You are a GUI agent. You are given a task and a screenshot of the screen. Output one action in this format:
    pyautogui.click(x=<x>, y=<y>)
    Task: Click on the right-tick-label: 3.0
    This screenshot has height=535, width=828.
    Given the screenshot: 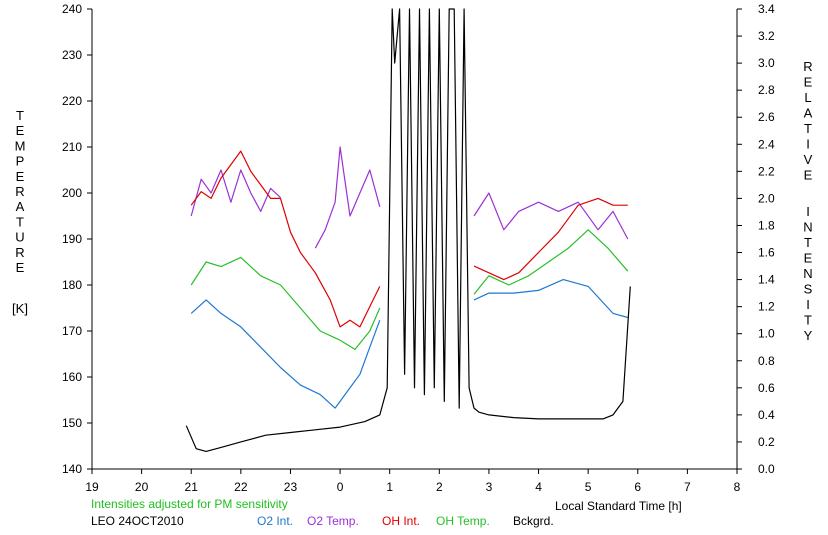 What is the action you would take?
    pyautogui.click(x=766, y=63)
    